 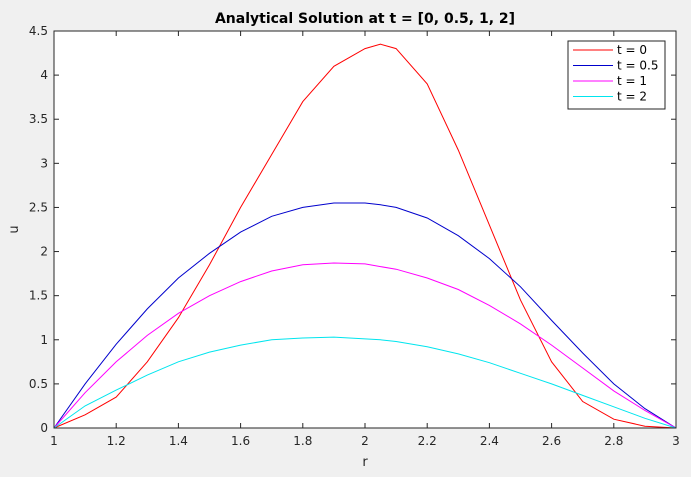 What do you see at coordinates (613, 441) in the screenshot?
I see `x-tick-label: 2.8` at bounding box center [613, 441].